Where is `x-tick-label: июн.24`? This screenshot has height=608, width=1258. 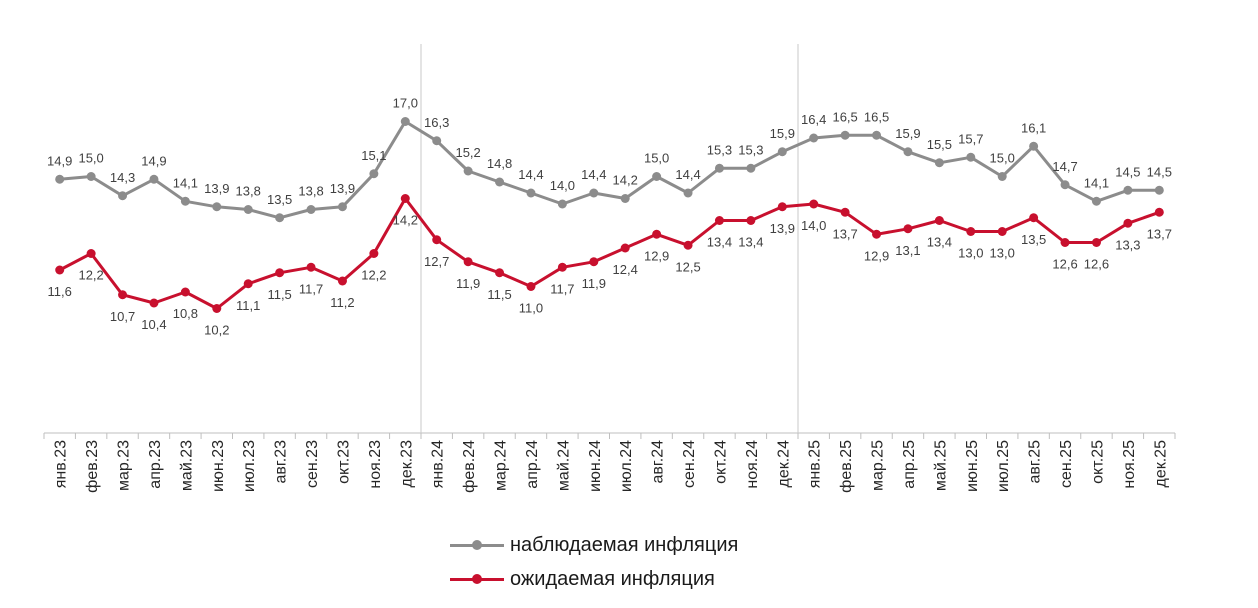
x-tick-label: июн.24 is located at coordinates (595, 466).